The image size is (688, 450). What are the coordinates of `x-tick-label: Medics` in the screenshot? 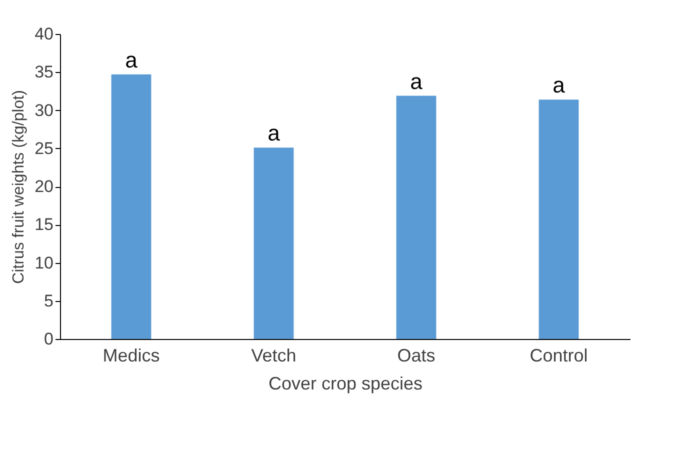 It's located at (131, 356).